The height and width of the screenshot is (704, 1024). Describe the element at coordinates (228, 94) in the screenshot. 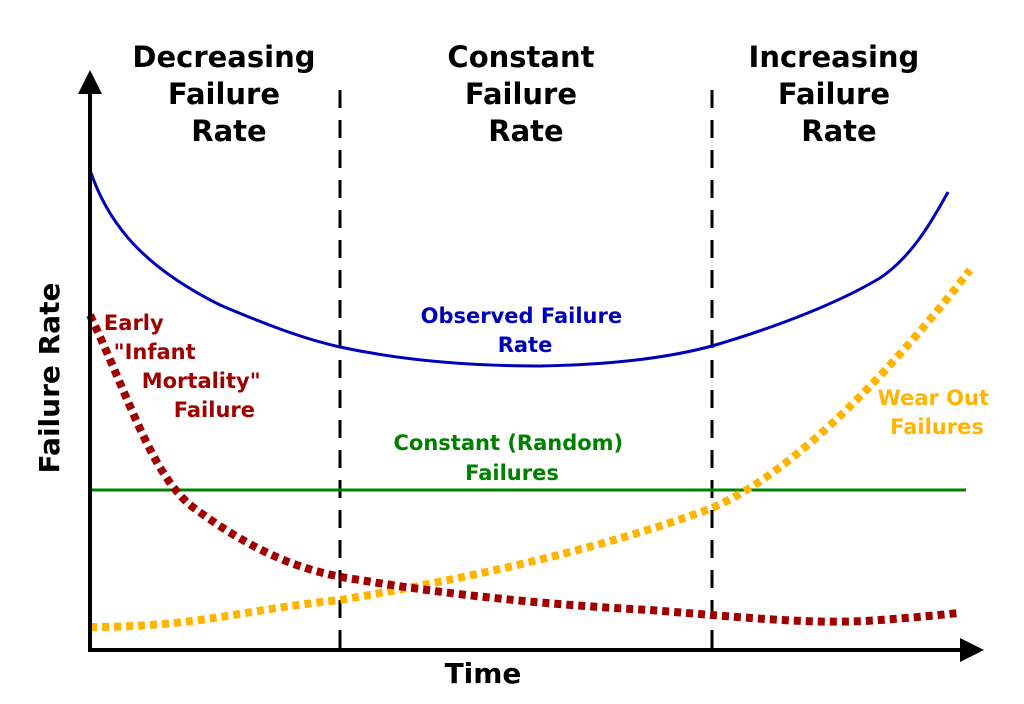

I see `region-title-decreasing: Decreasing Failure Rate` at that location.